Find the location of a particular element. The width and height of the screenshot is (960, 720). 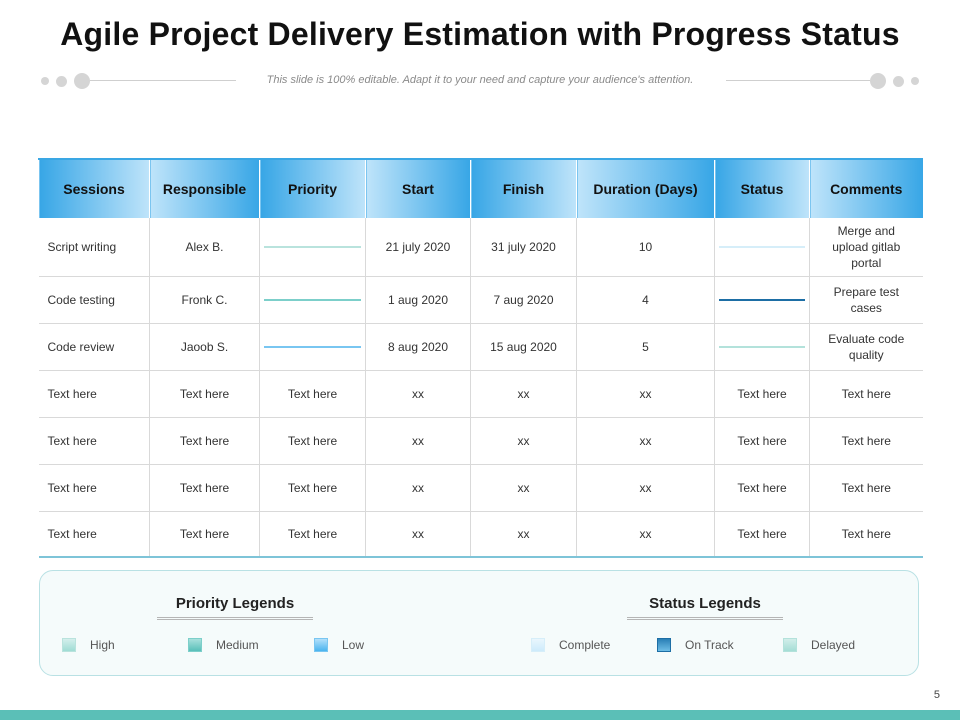

start-cell: 8 aug 2020 is located at coordinates (418, 347).